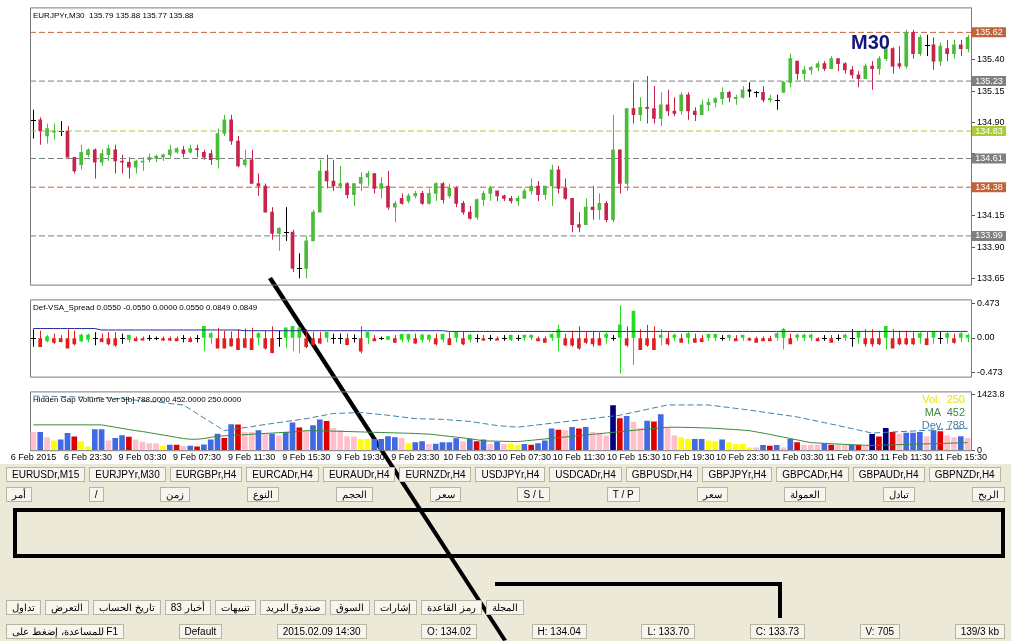 The width and height of the screenshot is (1011, 641). What do you see at coordinates (585, 474) in the screenshot?
I see `text: USDCADr,H4` at bounding box center [585, 474].